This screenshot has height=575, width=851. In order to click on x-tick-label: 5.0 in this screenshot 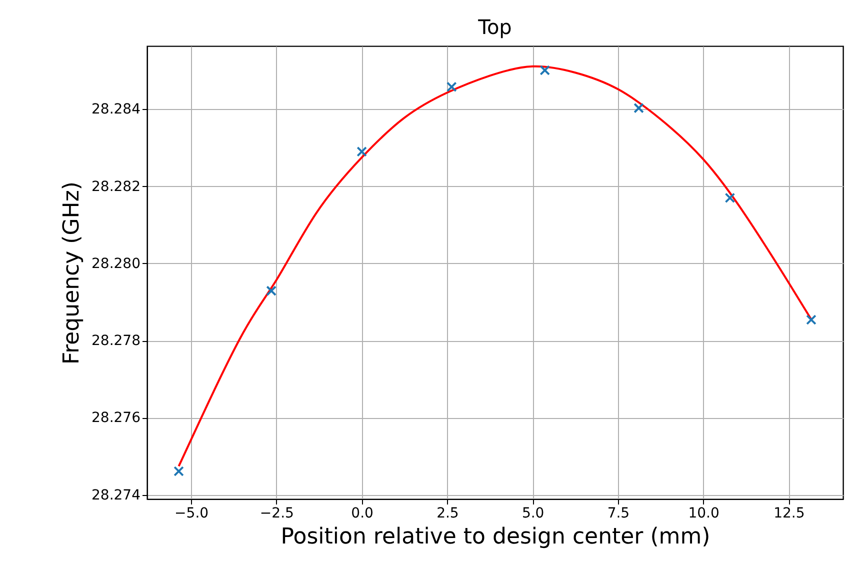, I will do `click(533, 514)`.